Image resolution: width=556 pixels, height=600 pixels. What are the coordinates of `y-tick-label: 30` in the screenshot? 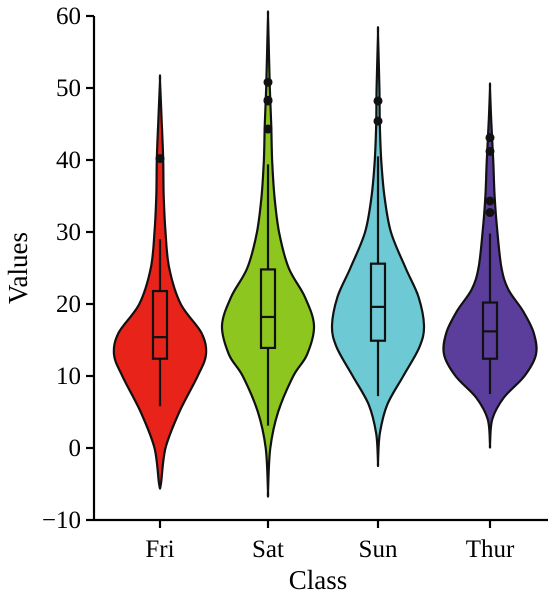 It's located at (68, 232).